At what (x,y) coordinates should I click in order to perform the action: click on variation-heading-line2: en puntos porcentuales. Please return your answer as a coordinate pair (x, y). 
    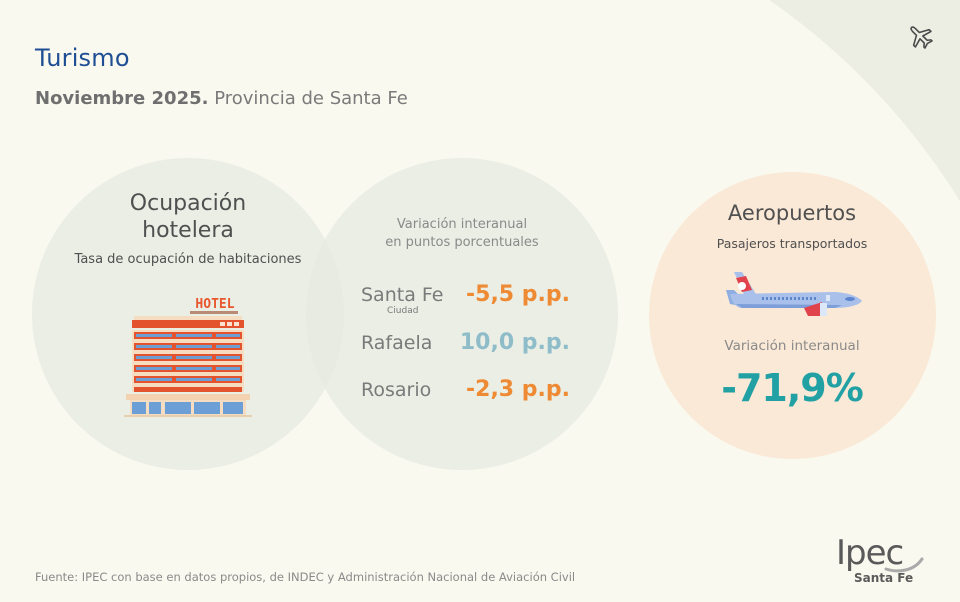
    Looking at the image, I should click on (462, 242).